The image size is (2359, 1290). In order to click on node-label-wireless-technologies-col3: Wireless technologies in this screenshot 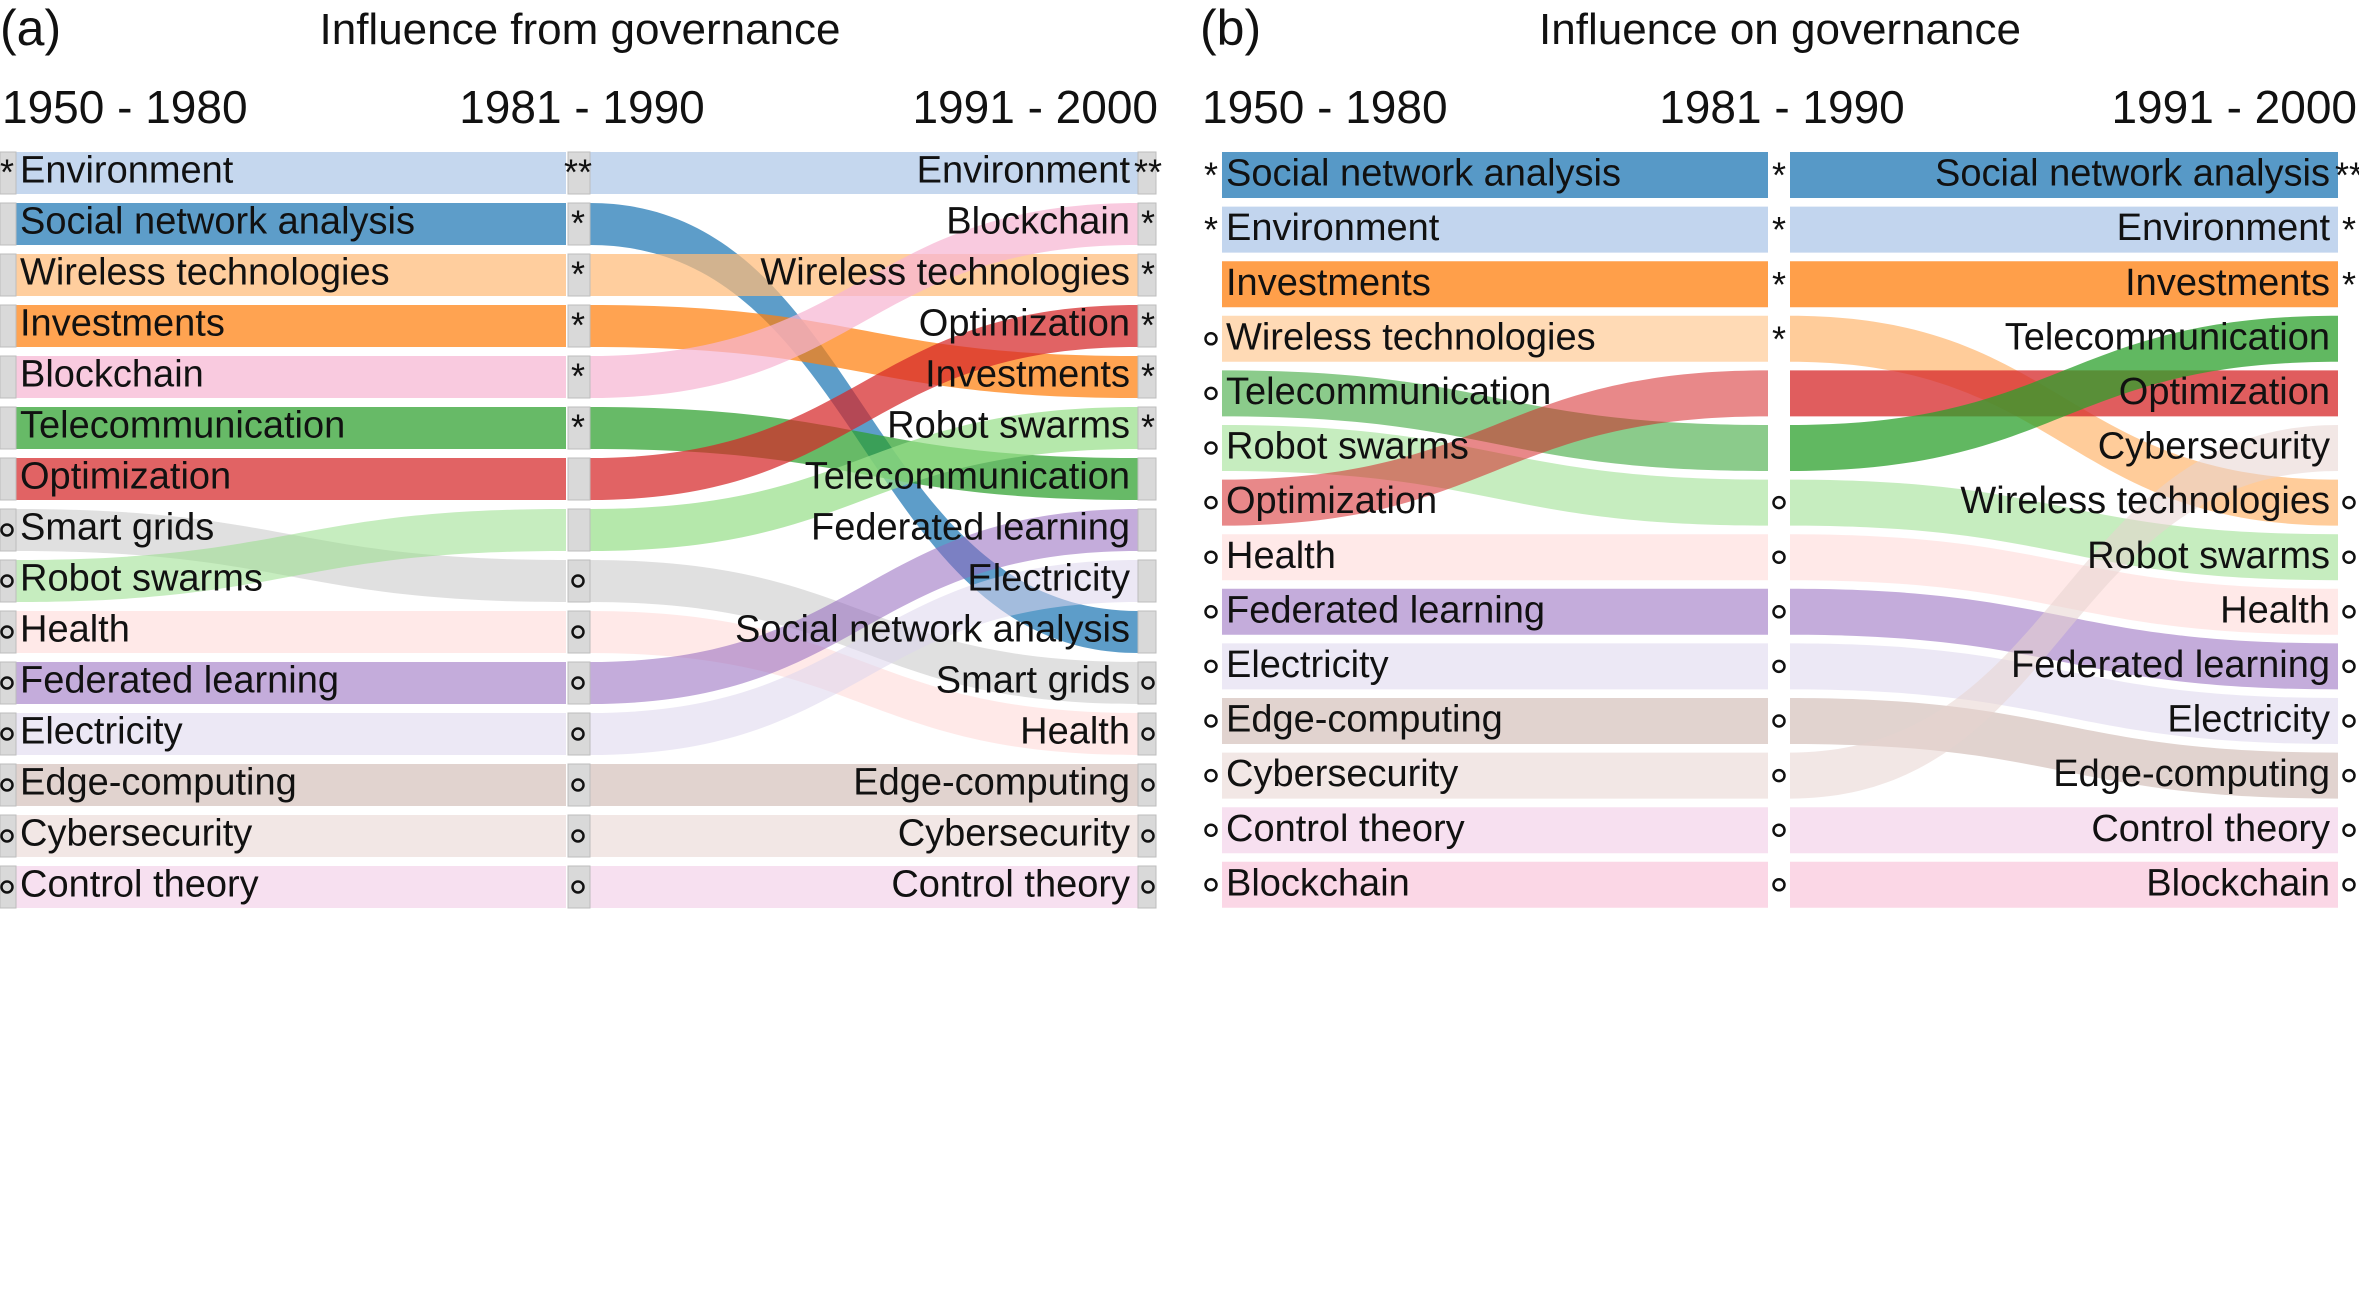, I will do `click(945, 273)`.